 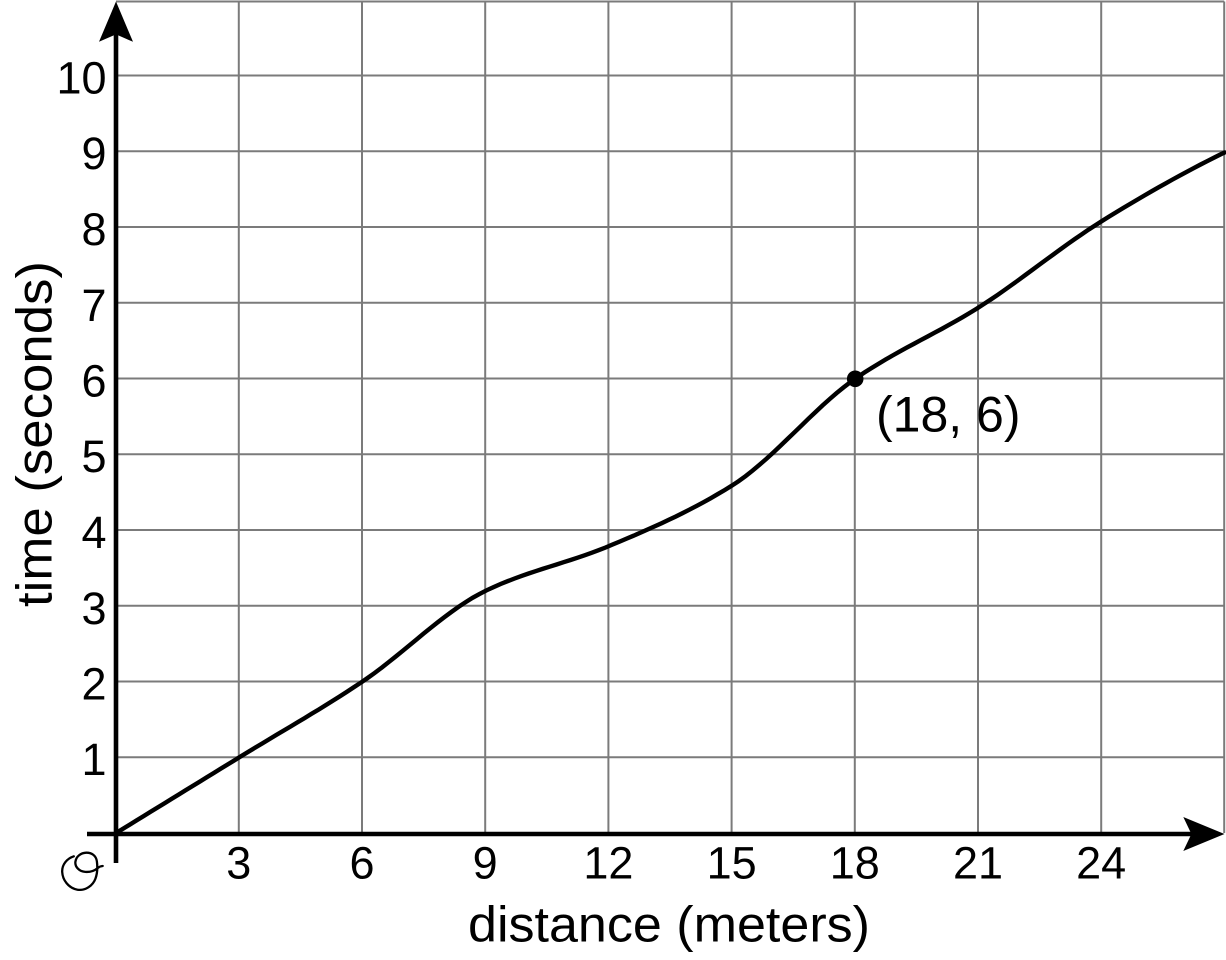 I want to click on svg-text: 2, so click(x=93, y=684).